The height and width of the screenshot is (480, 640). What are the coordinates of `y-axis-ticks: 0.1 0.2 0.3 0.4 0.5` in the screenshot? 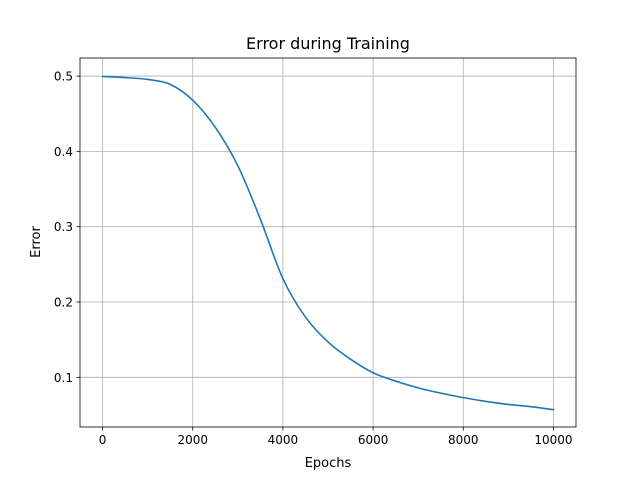 It's located at (67, 227).